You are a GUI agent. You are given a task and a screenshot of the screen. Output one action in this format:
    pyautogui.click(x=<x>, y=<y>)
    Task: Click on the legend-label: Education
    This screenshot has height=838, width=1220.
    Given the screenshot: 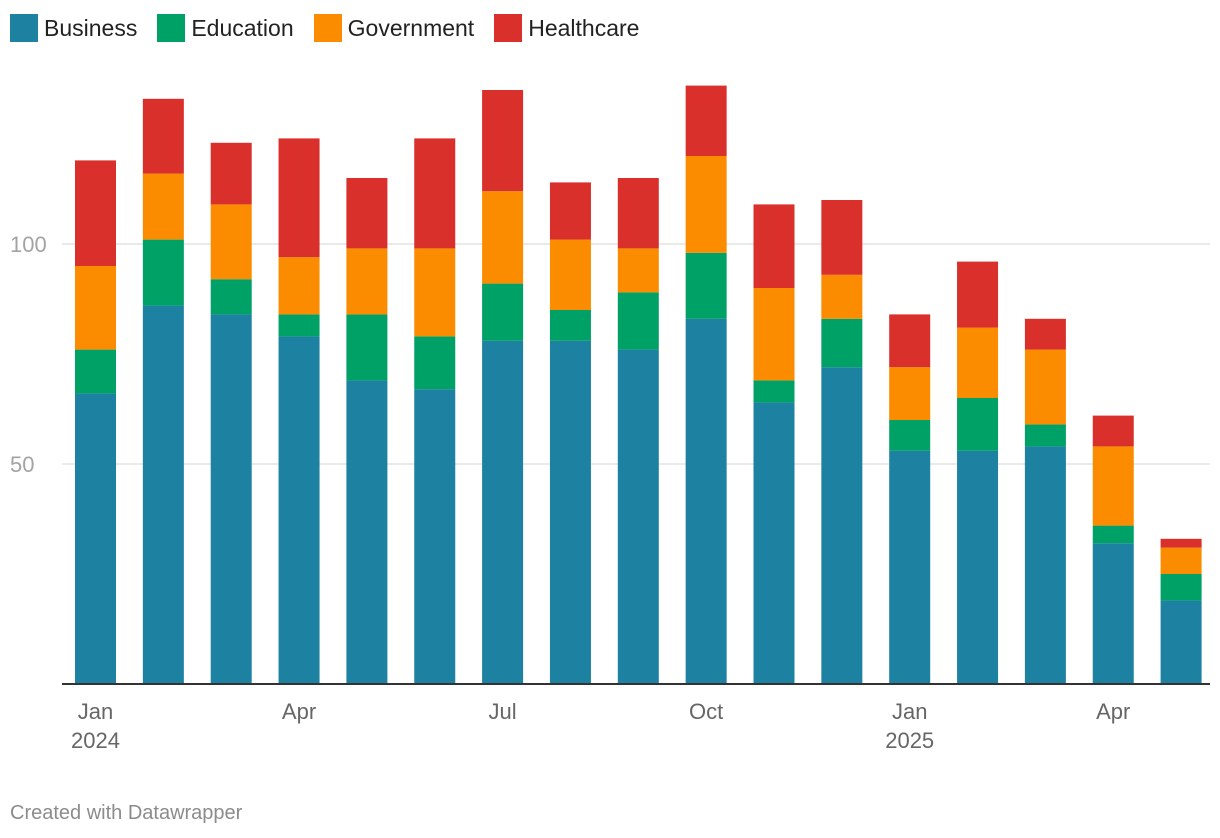 What is the action you would take?
    pyautogui.click(x=242, y=27)
    